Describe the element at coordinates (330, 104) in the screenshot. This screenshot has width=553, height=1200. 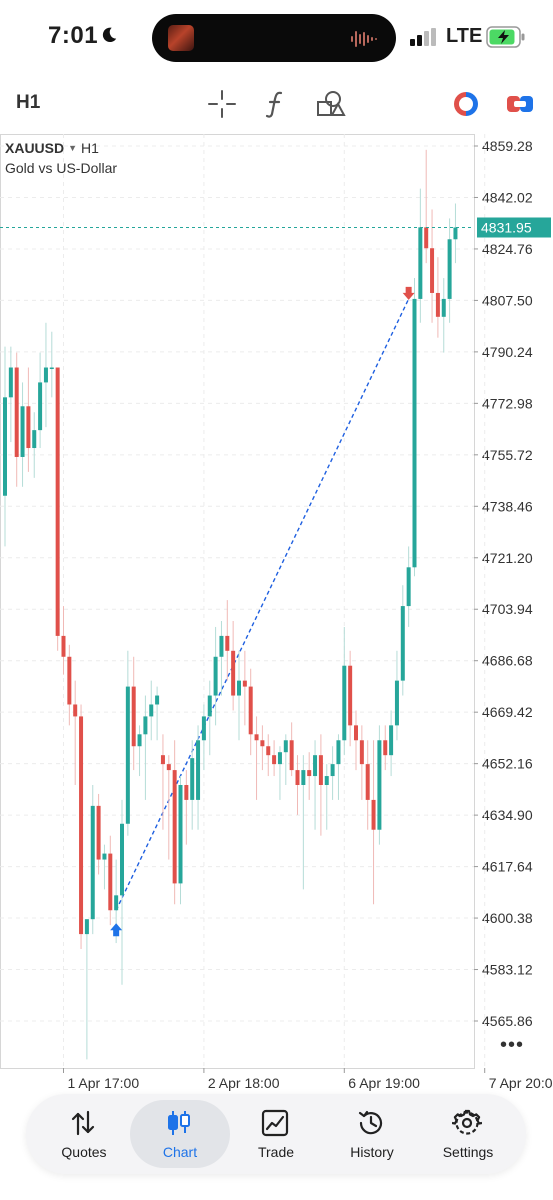
I see `objects-icon` at that location.